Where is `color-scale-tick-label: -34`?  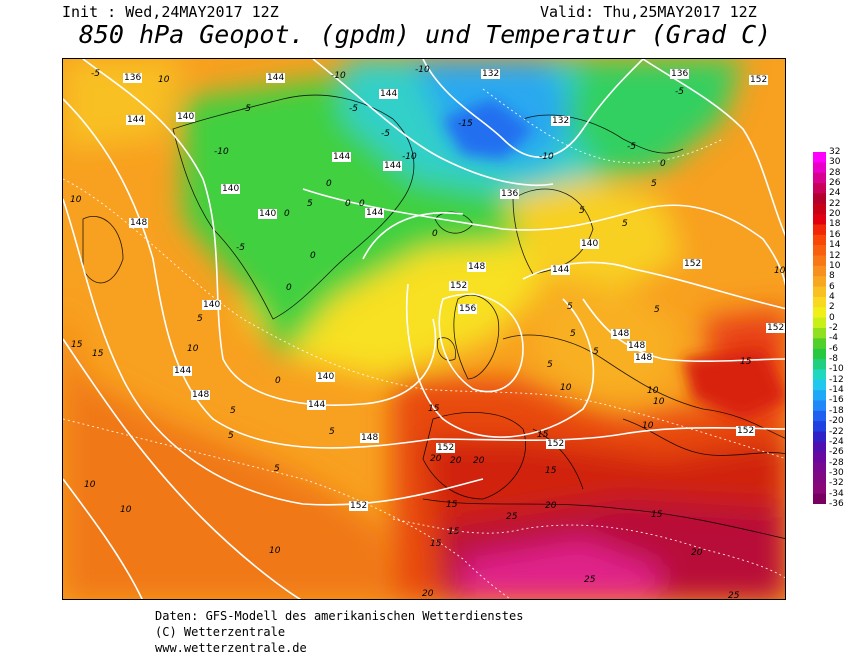
color-scale-tick-label: -34 is located at coordinates (836, 493).